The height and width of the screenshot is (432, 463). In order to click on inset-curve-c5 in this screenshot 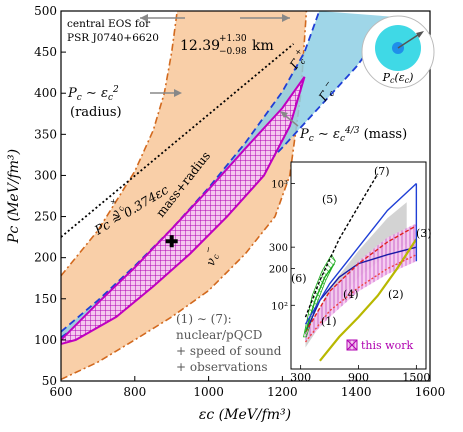, I will do `click(341, 245)`.